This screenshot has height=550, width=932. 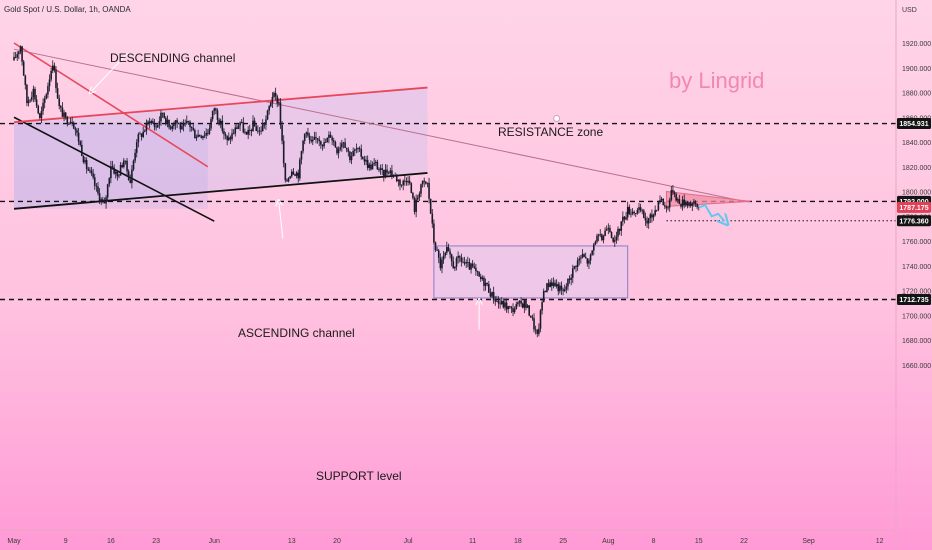 What do you see at coordinates (916, 44) in the screenshot?
I see `y-tick-1920: 1920.000` at bounding box center [916, 44].